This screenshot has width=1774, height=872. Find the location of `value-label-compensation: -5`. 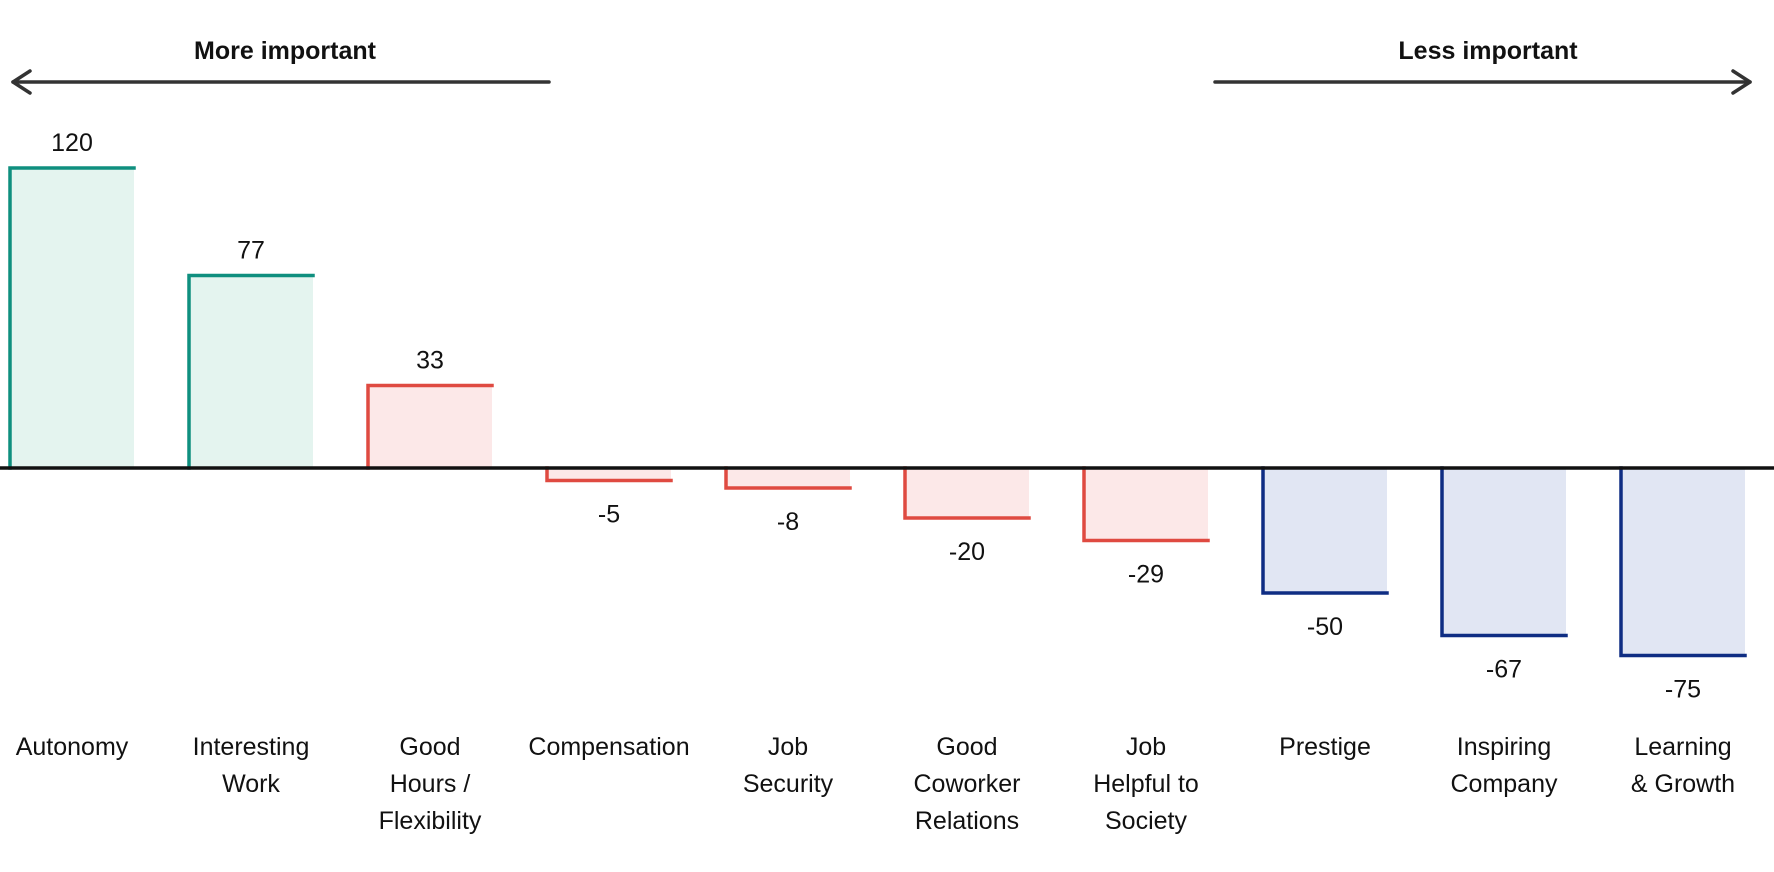

value-label-compensation: -5 is located at coordinates (609, 515).